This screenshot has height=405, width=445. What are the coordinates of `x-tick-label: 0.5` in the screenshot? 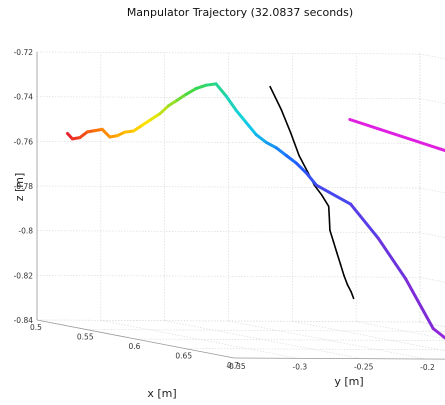 It's located at (36, 327).